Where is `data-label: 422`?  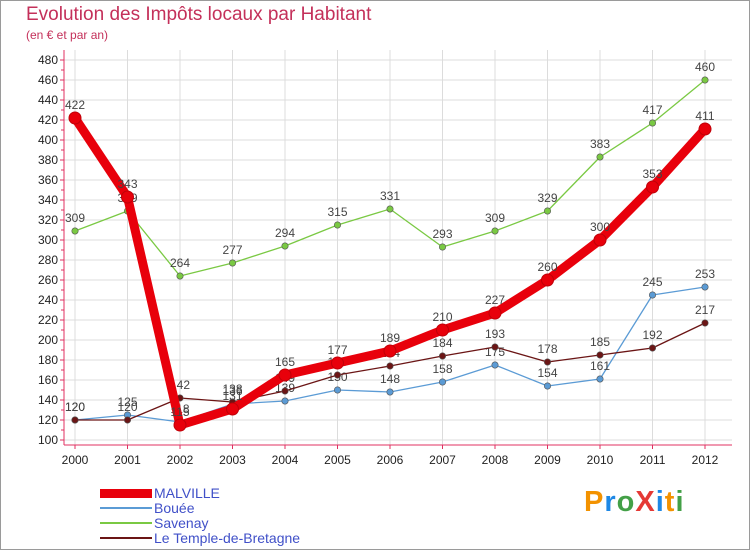
data-label: 422 is located at coordinates (75, 105).